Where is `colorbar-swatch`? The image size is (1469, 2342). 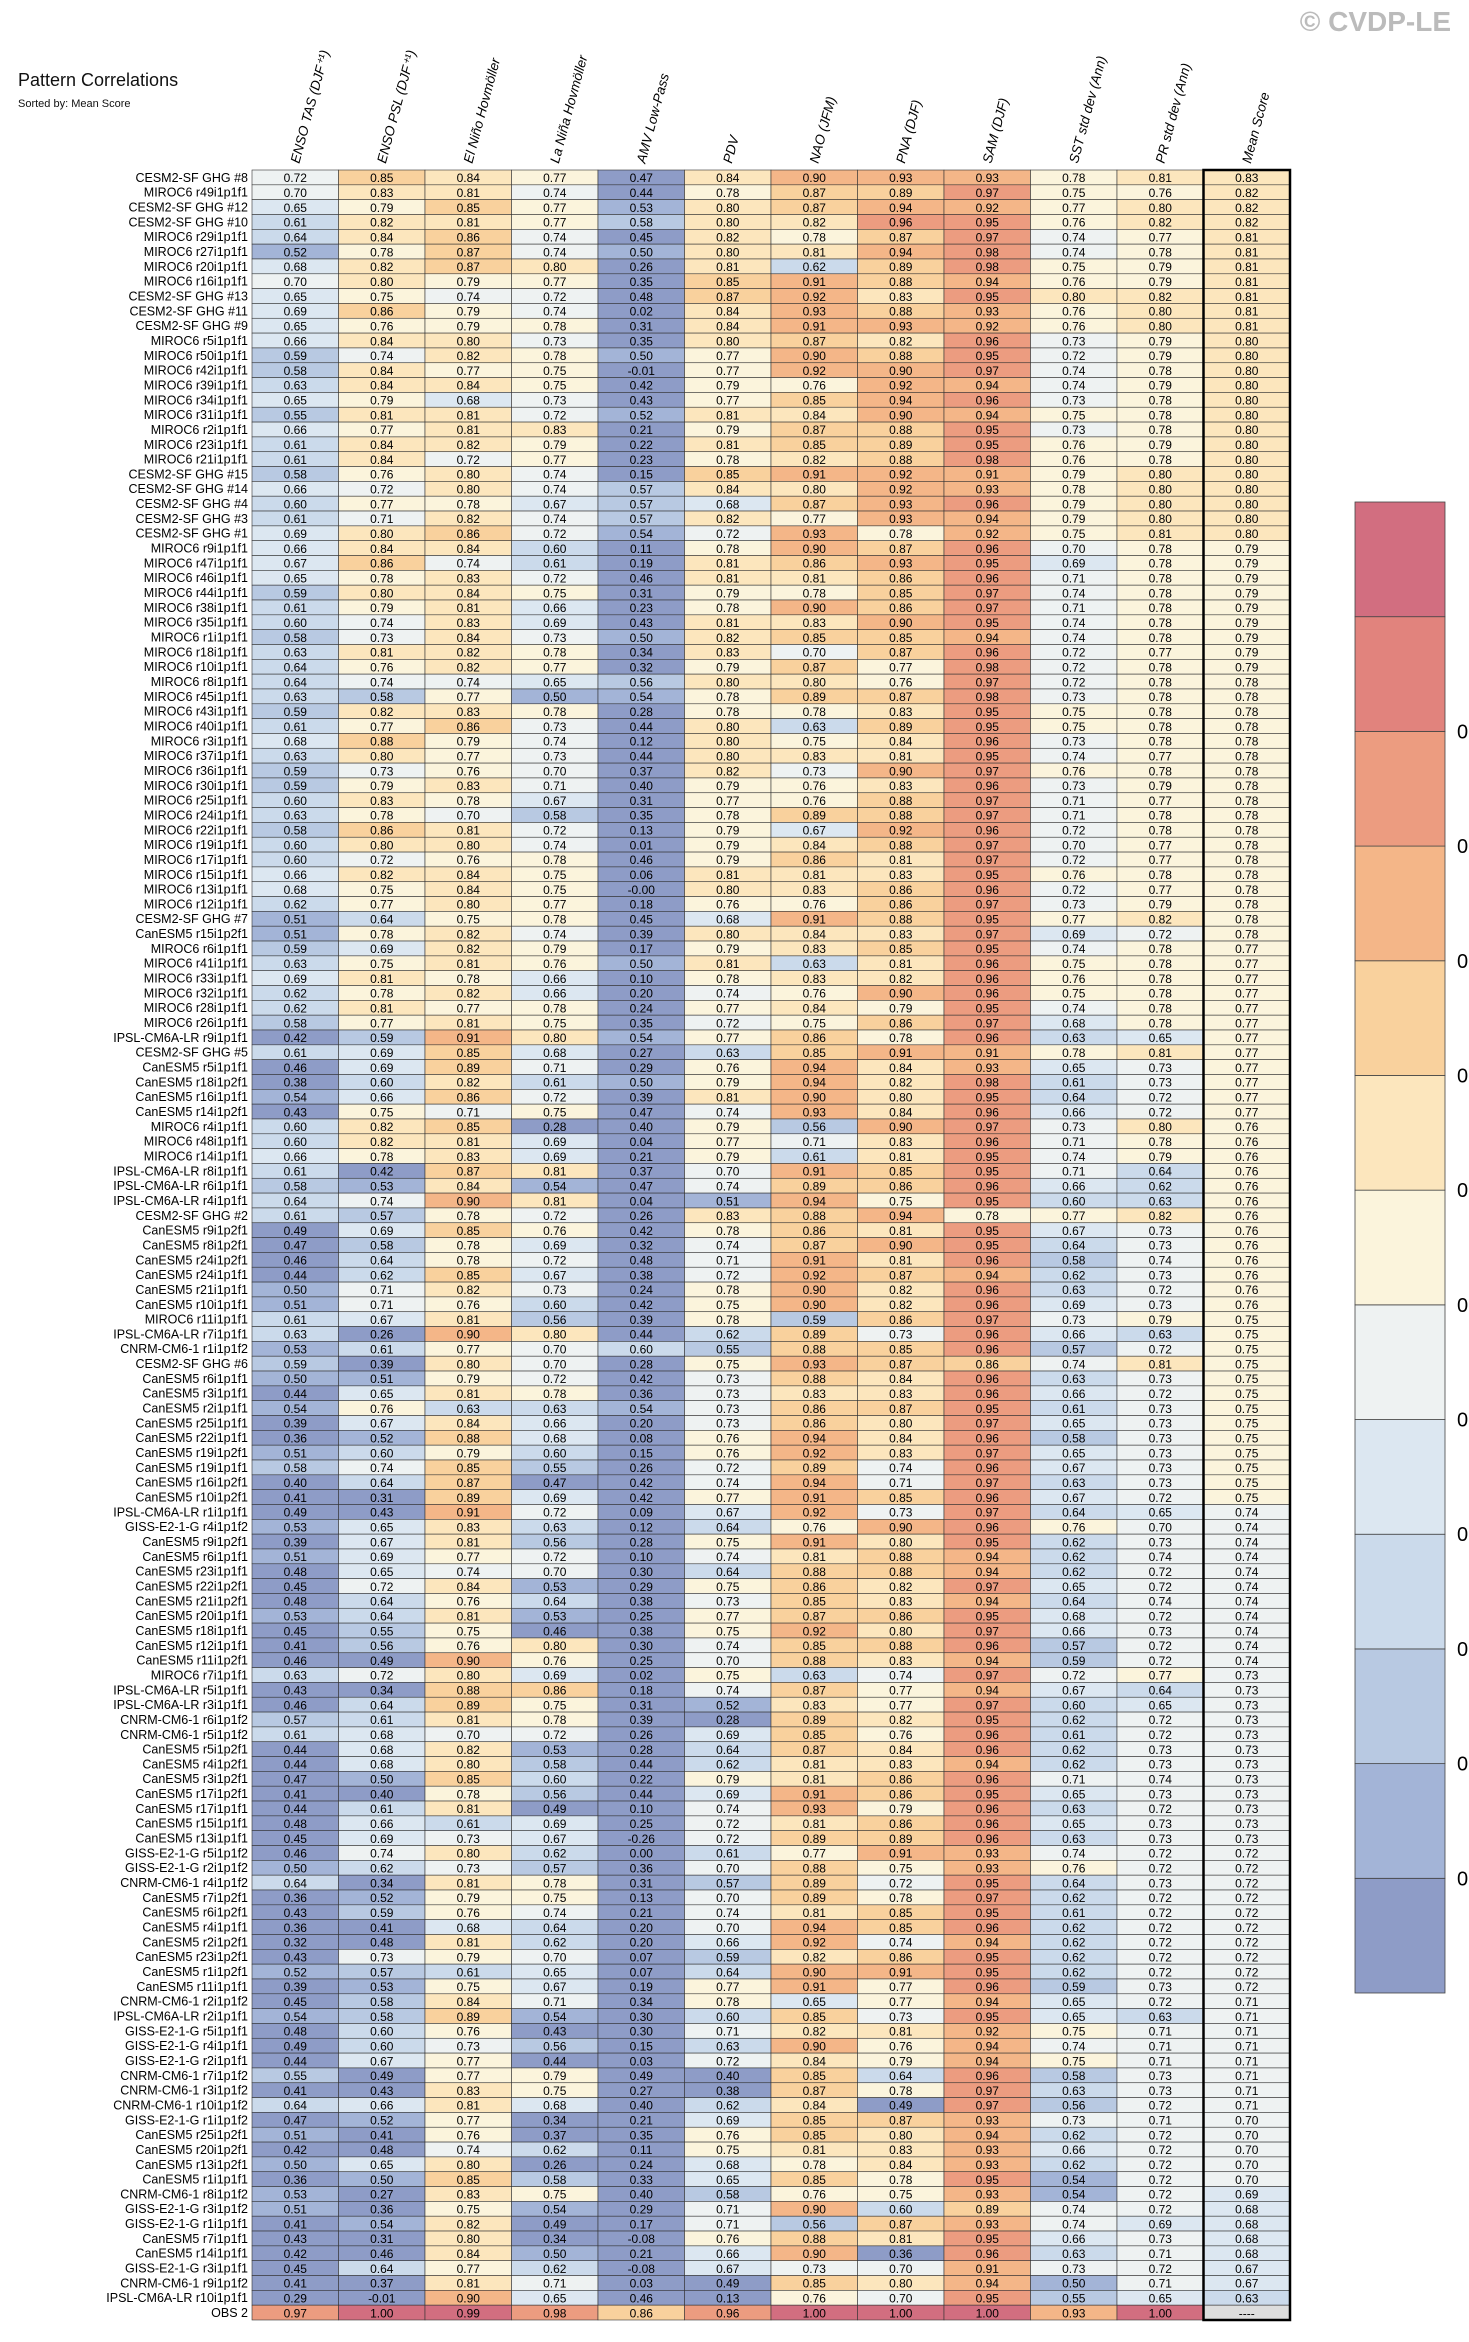
colorbar-swatch is located at coordinates (1400, 1591).